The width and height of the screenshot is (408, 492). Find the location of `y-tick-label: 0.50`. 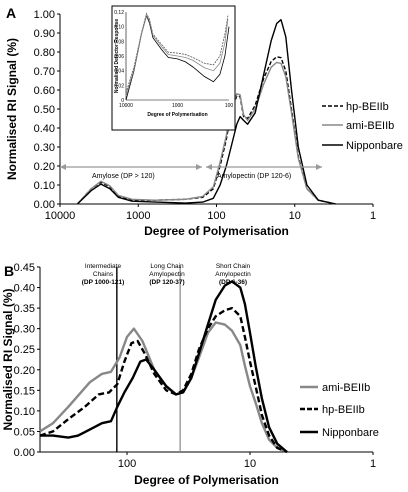

y-tick-label: 0.50 is located at coordinates (44, 110).